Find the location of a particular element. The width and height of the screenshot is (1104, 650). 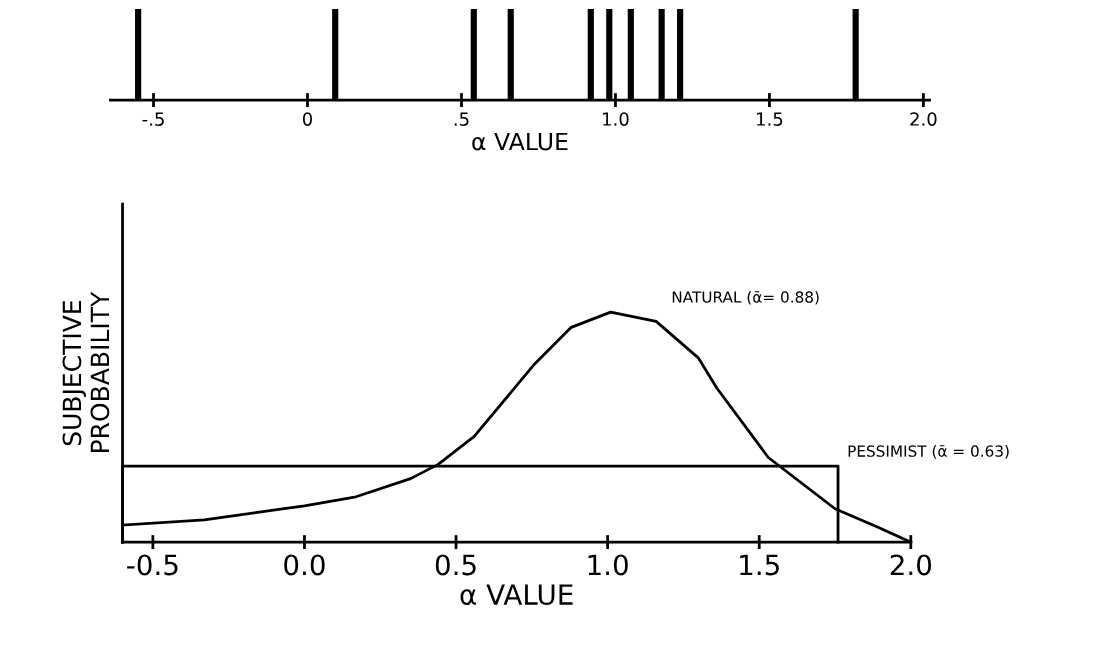

y-axis-title: SUBJECTIVE PROBABILITY is located at coordinates (86, 372).